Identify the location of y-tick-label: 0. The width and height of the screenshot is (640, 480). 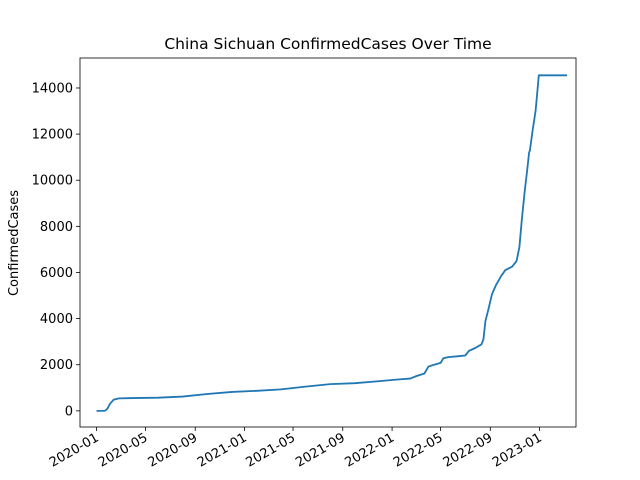
(69, 411).